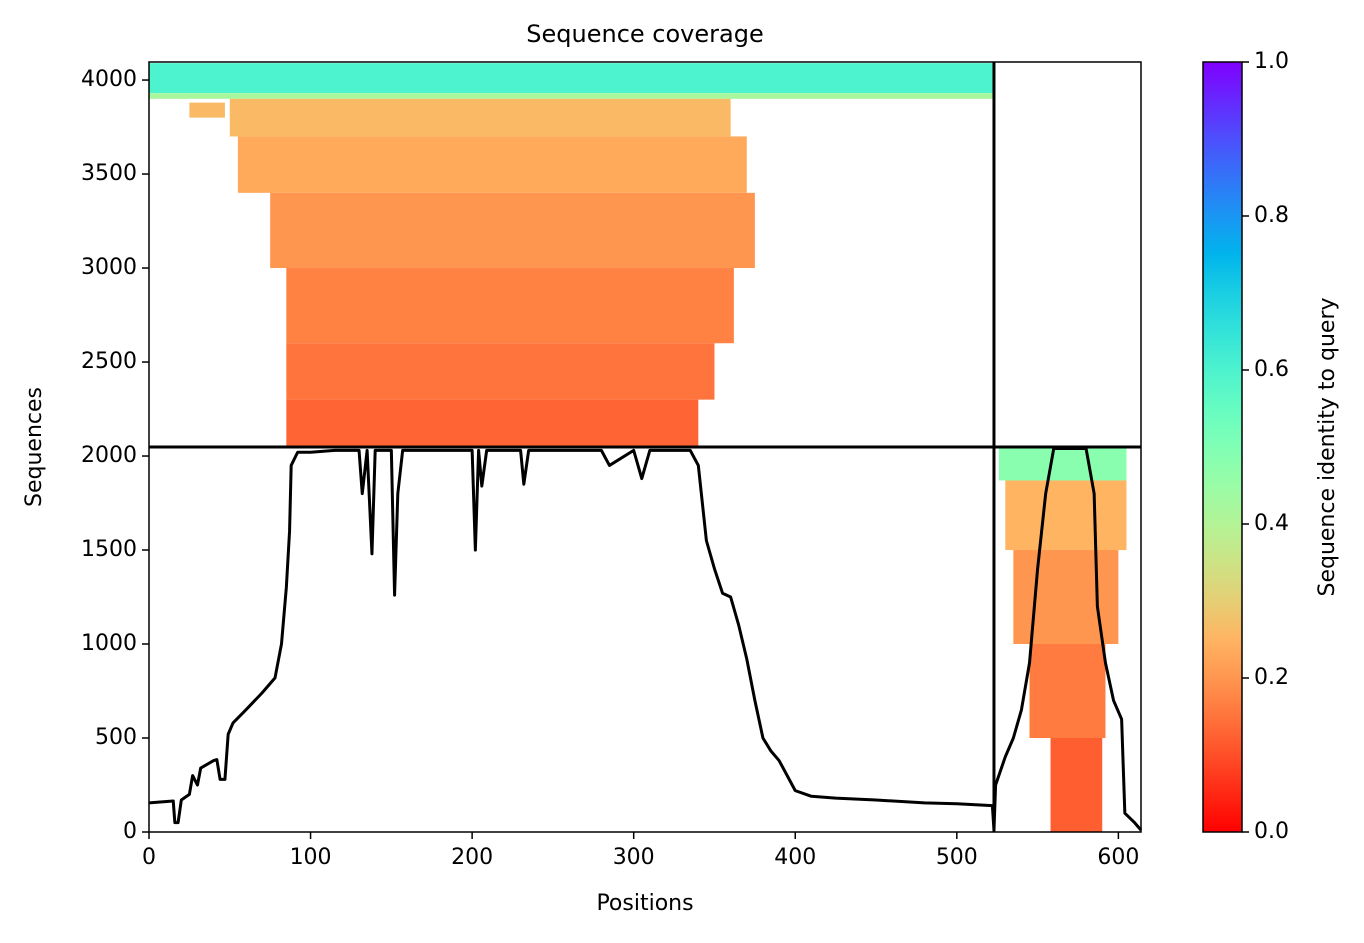  What do you see at coordinates (1271, 369) in the screenshot?
I see `colorbar-tick-label: 0.6` at bounding box center [1271, 369].